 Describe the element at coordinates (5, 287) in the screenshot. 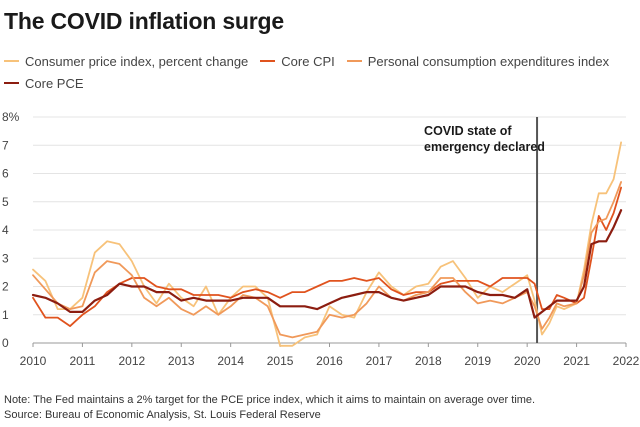

I see `y-tick-label: 2` at that location.